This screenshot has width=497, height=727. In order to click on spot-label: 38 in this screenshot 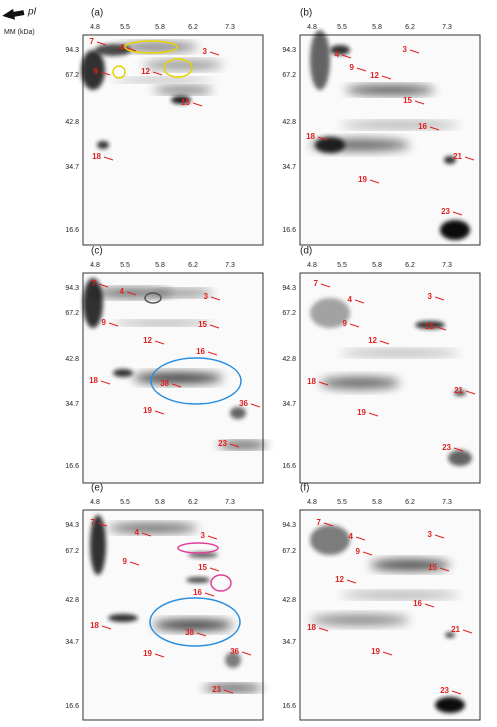, I will do `click(164, 383)`.